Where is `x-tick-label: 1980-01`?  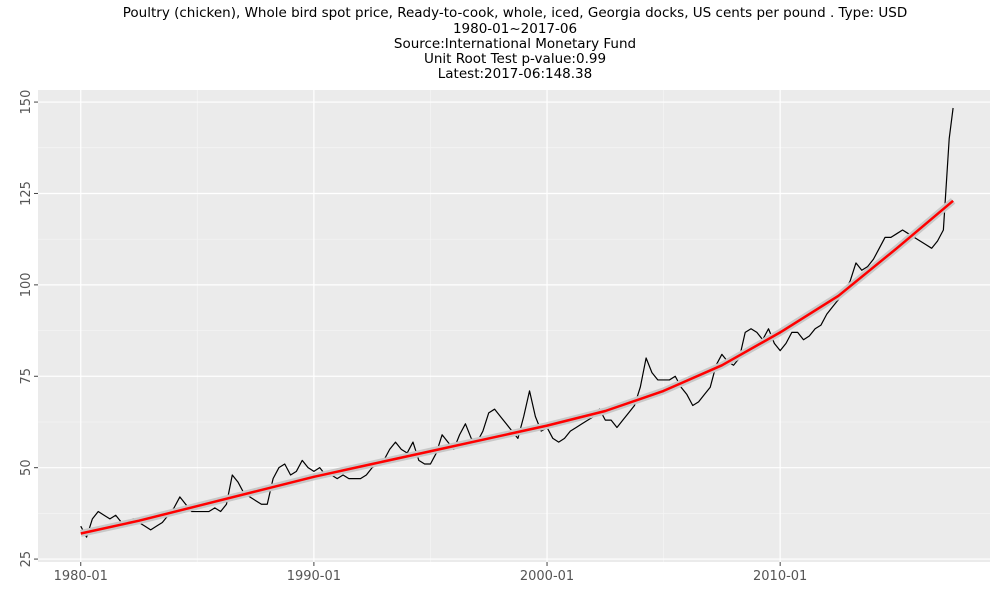
x-tick-label: 1980-01 is located at coordinates (81, 576).